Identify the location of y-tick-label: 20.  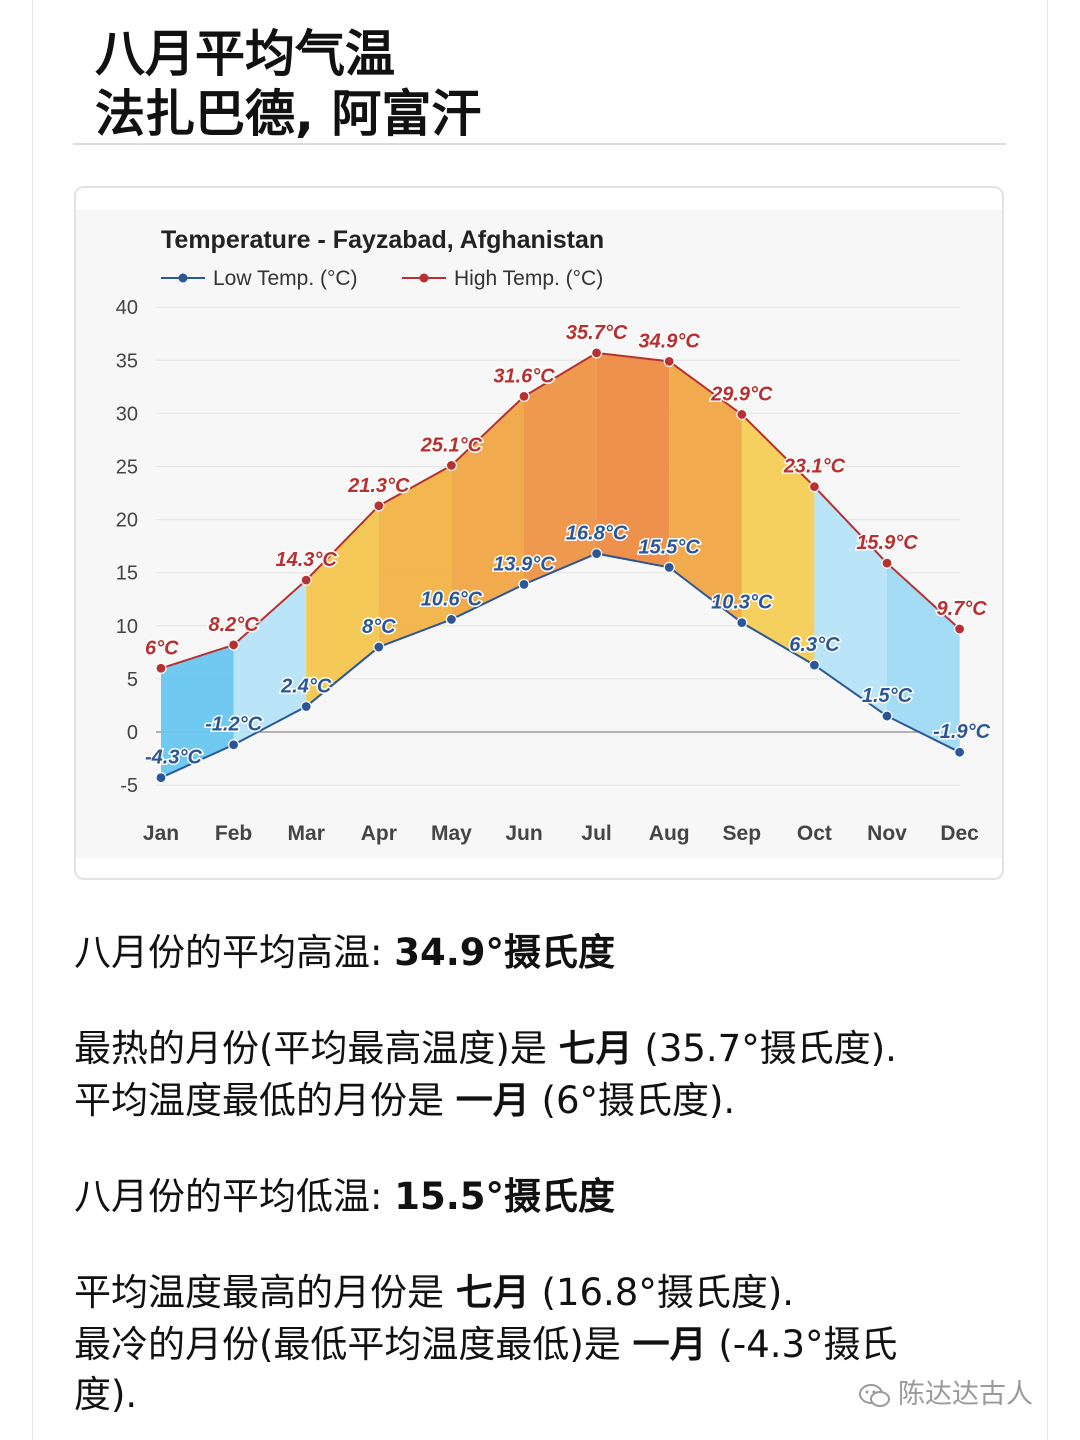
(127, 521).